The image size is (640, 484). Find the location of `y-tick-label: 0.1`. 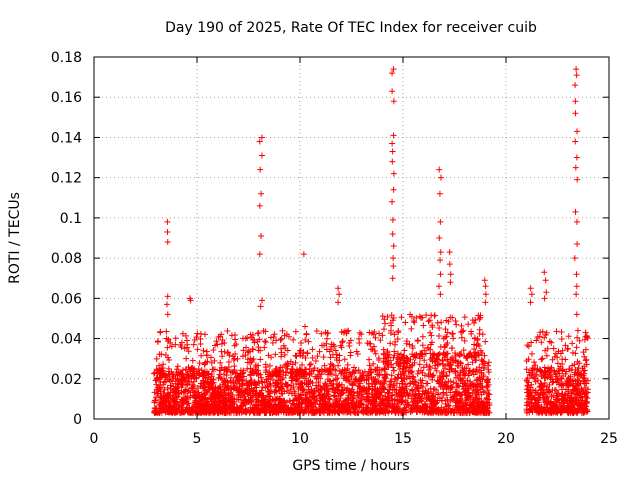

y-tick-label: 0.1 is located at coordinates (71, 219).